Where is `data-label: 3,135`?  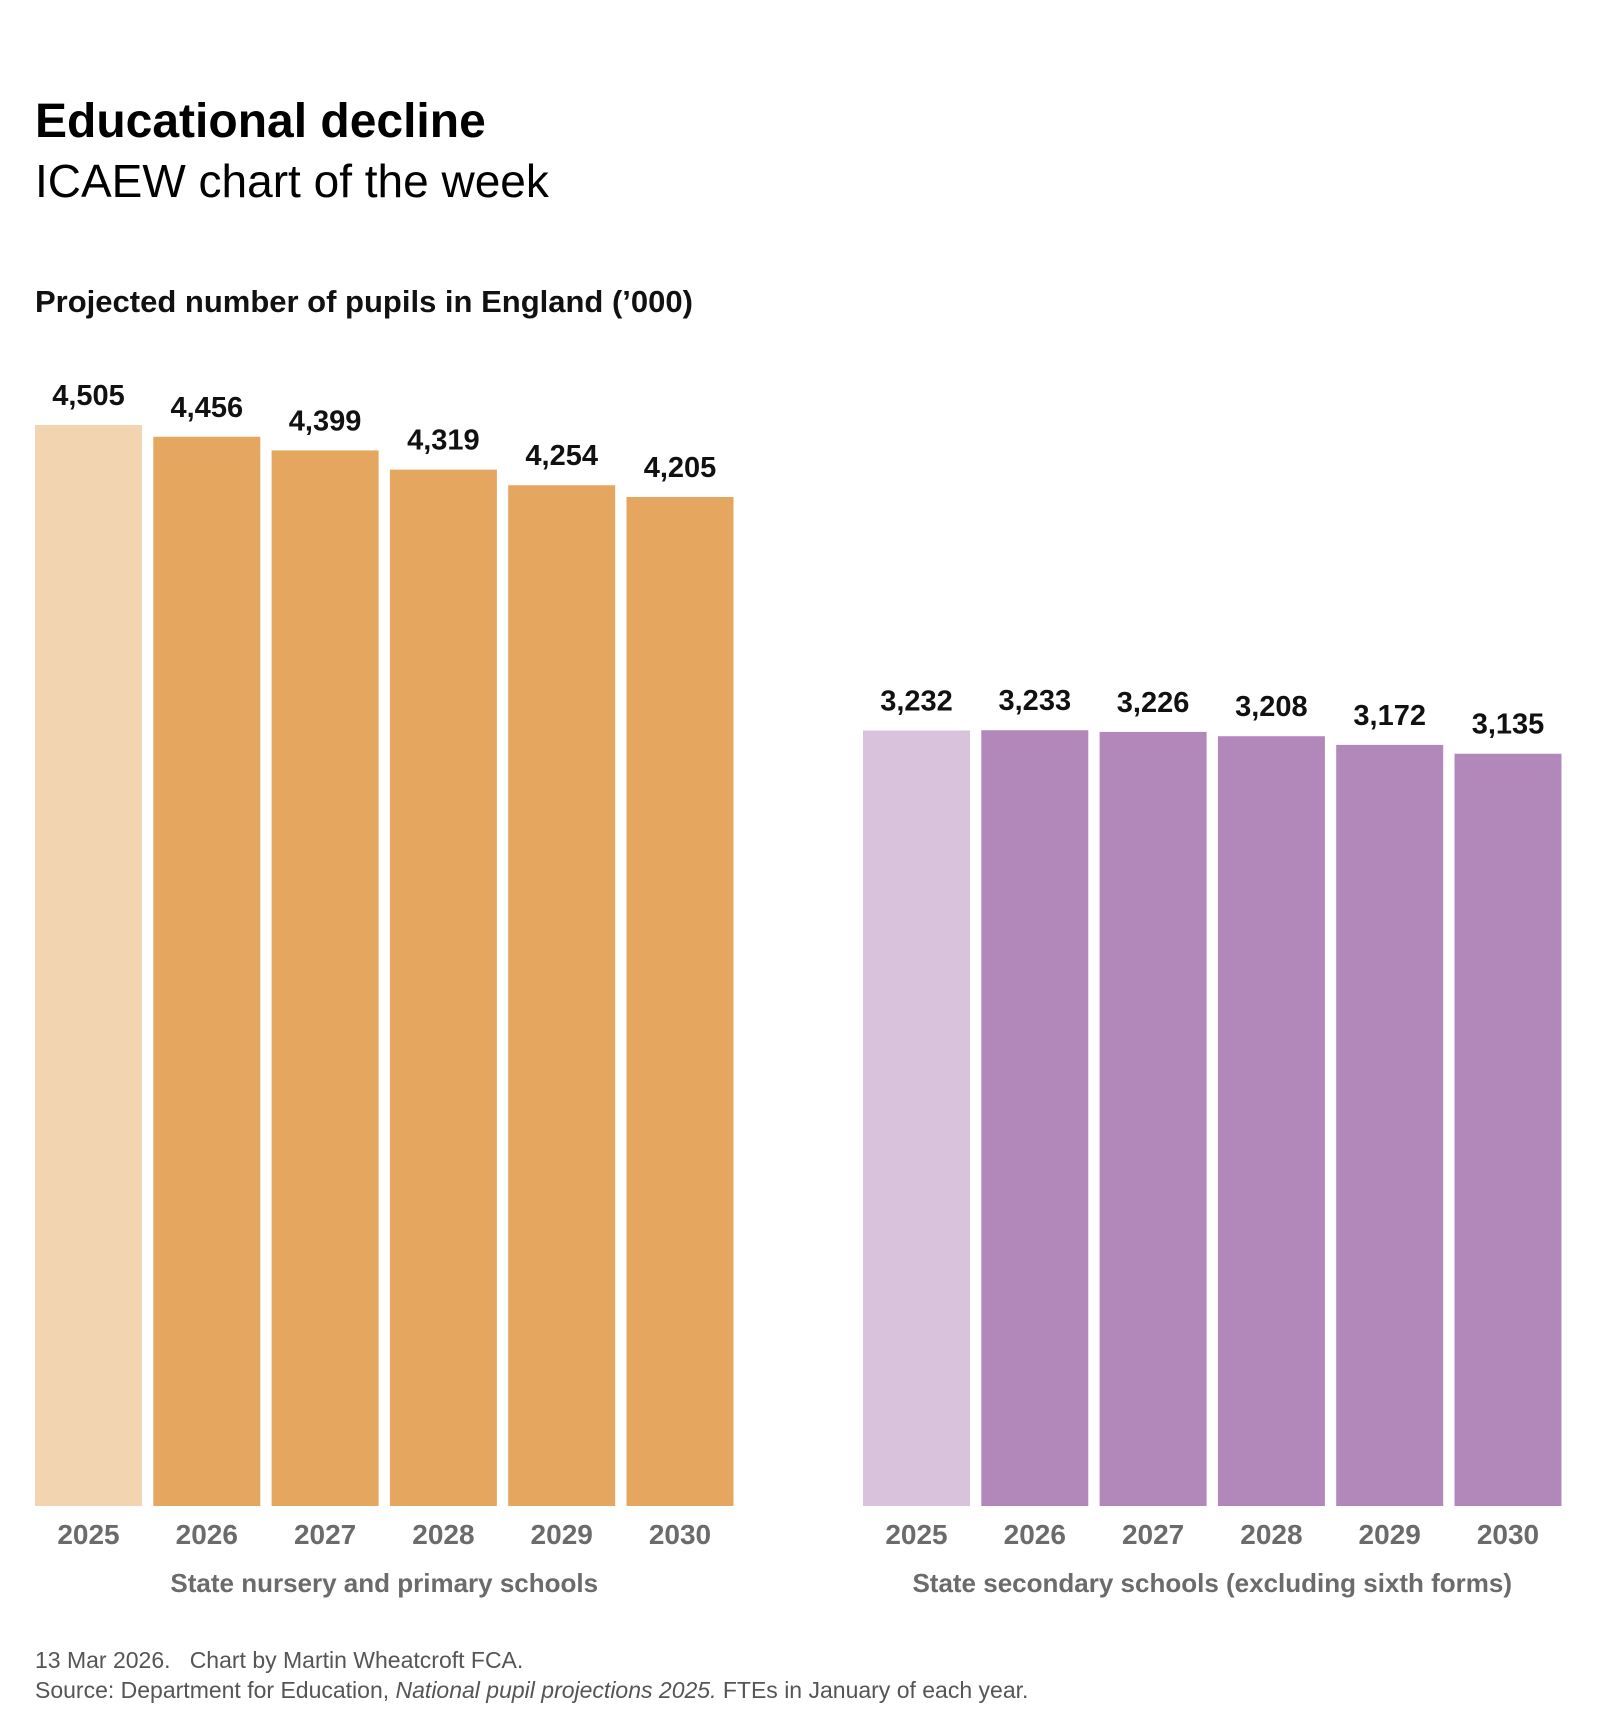 data-label: 3,135 is located at coordinates (1508, 725).